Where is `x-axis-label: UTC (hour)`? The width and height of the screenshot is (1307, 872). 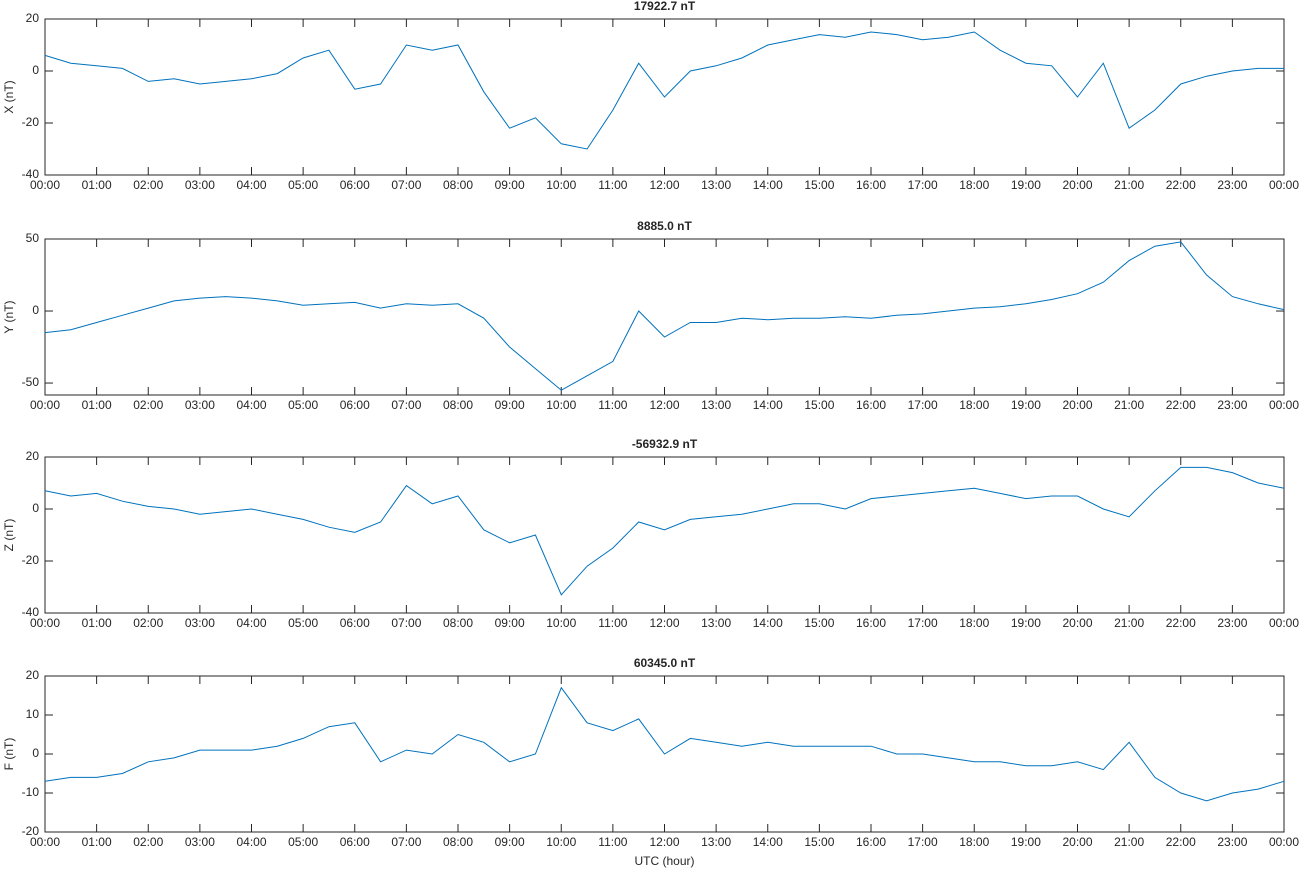
x-axis-label: UTC (hour) is located at coordinates (664, 861).